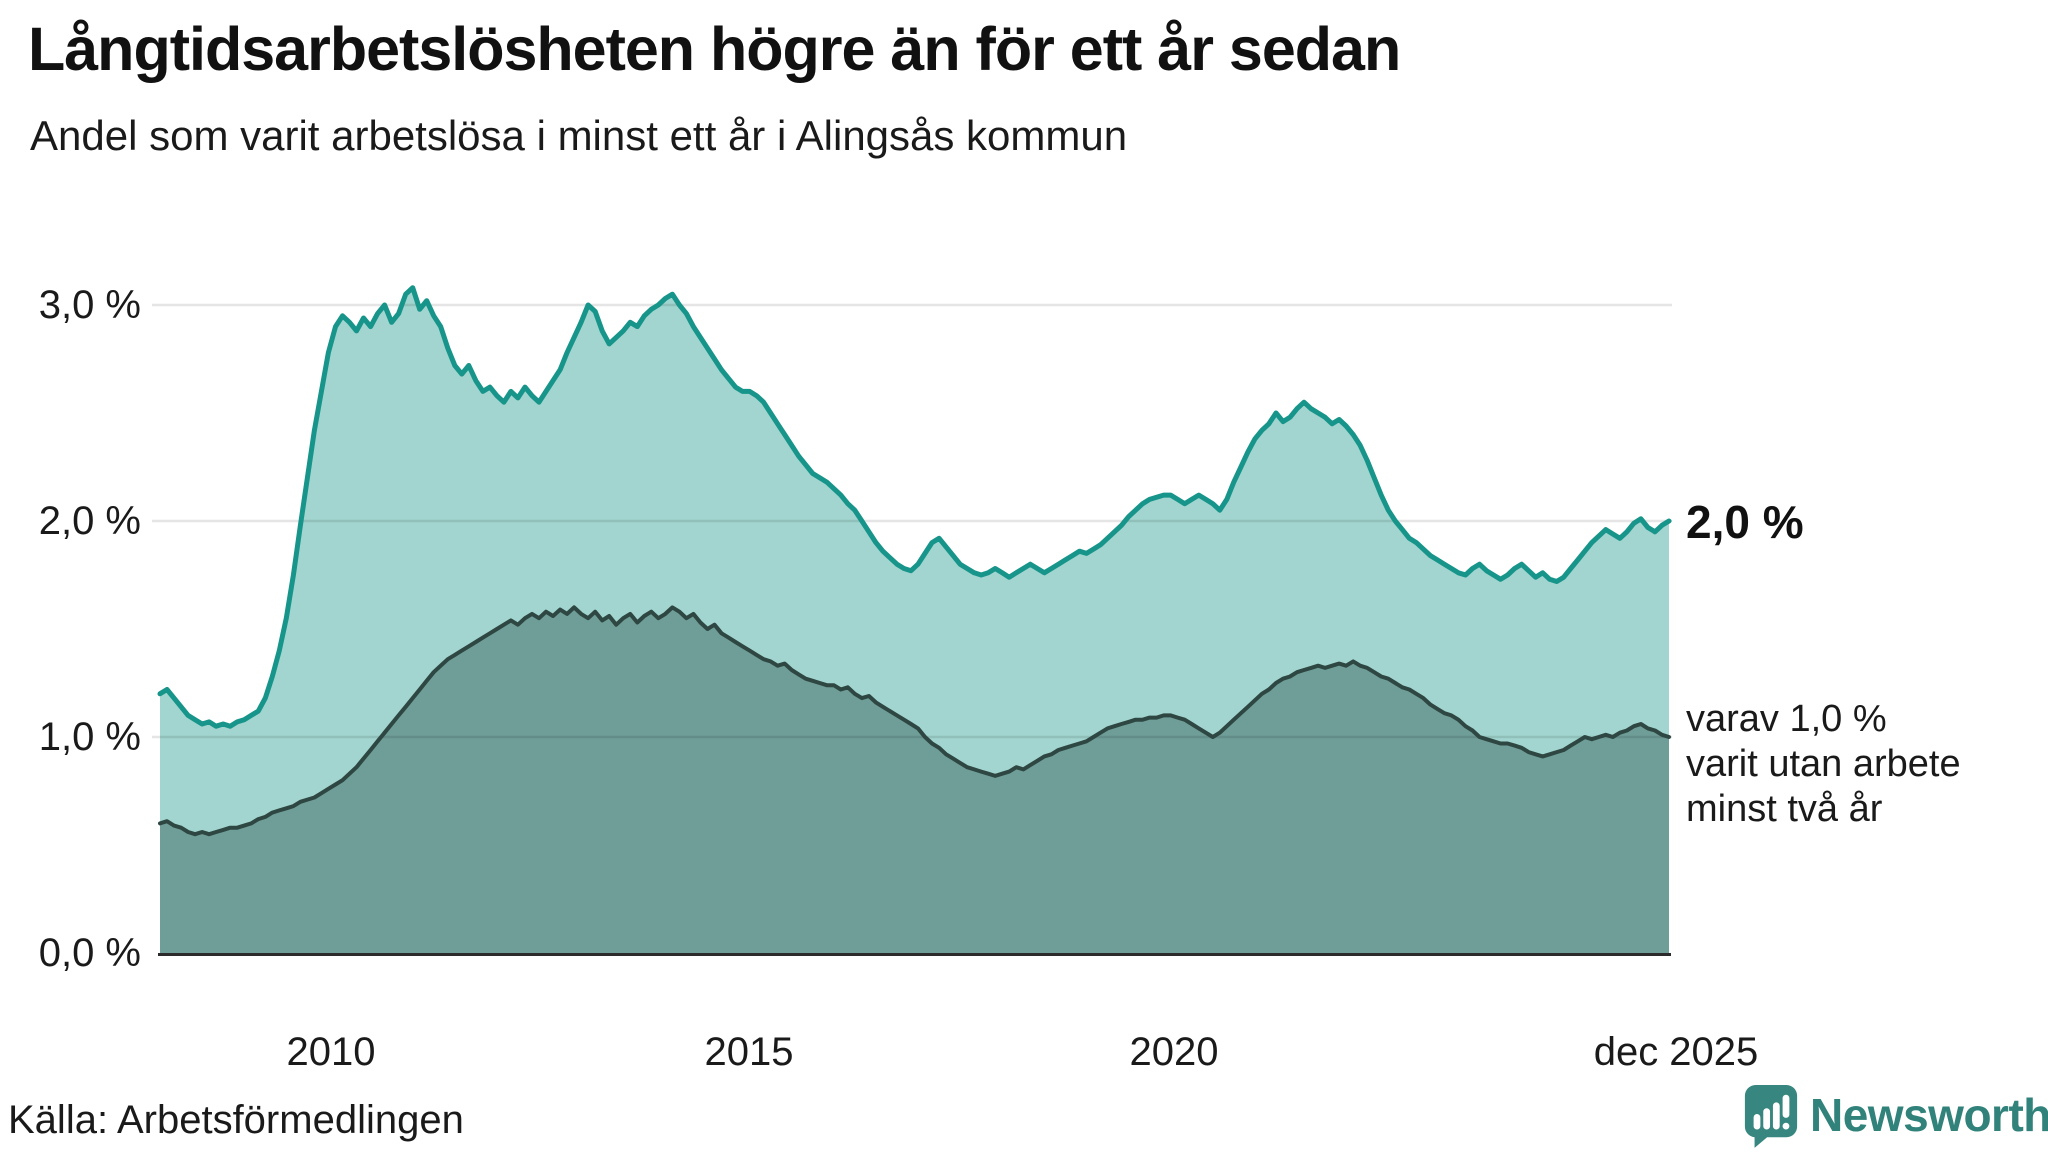 The width and height of the screenshot is (2048, 1152). Describe the element at coordinates (1745, 522) in the screenshot. I see `total-series-end-value-label: 2,0 %` at that location.